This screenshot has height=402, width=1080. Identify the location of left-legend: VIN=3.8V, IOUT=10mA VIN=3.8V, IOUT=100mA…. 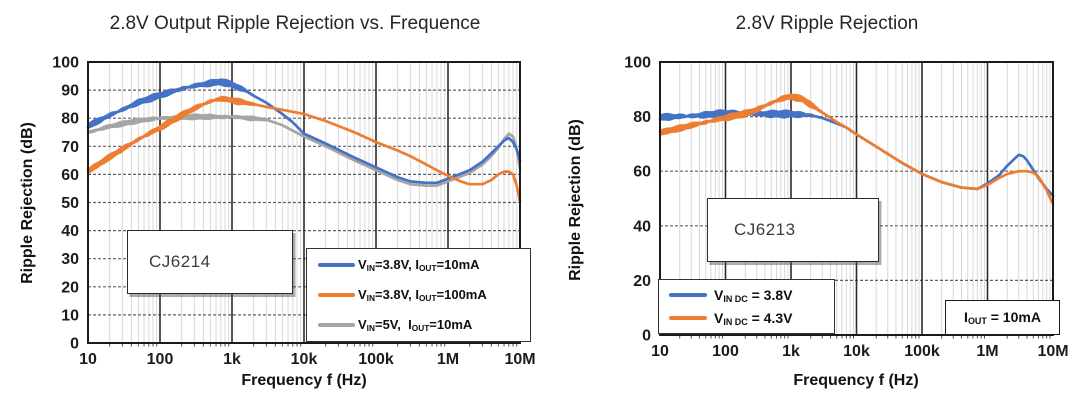
(418, 295).